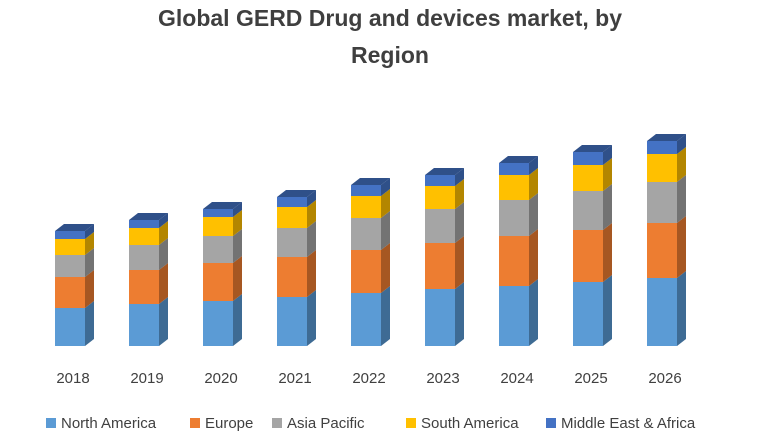 The height and width of the screenshot is (440, 780). I want to click on bar-asia-pacific-2018, so click(70, 266).